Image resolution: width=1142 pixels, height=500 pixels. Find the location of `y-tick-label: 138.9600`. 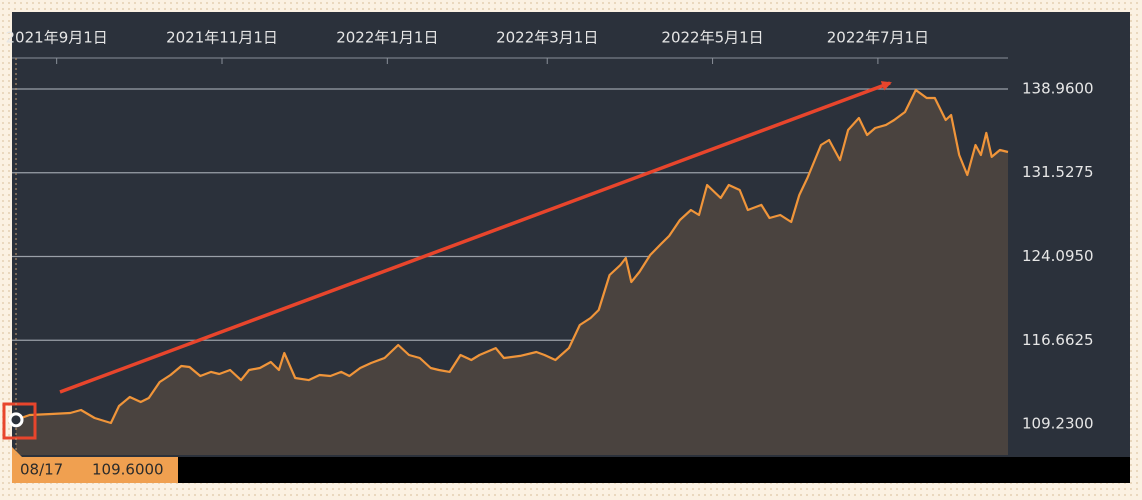

y-tick-label: 138.9600 is located at coordinates (1058, 88).